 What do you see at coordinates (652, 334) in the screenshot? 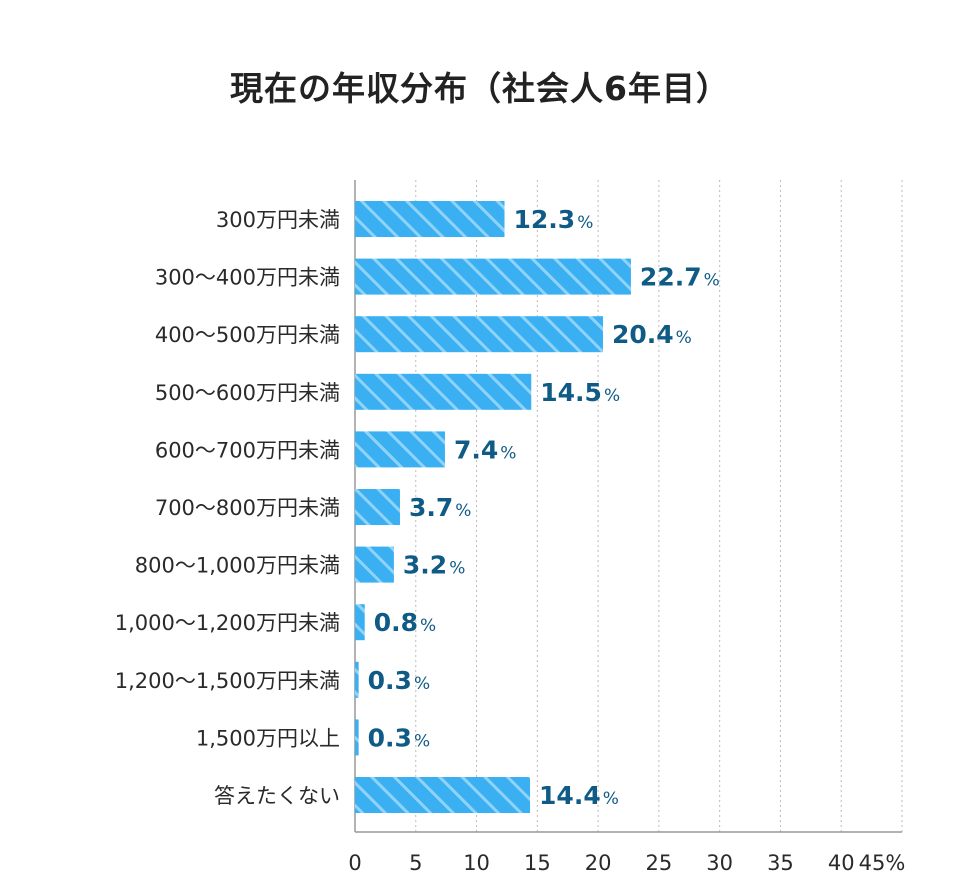
I see `value-label: 20.4%` at bounding box center [652, 334].